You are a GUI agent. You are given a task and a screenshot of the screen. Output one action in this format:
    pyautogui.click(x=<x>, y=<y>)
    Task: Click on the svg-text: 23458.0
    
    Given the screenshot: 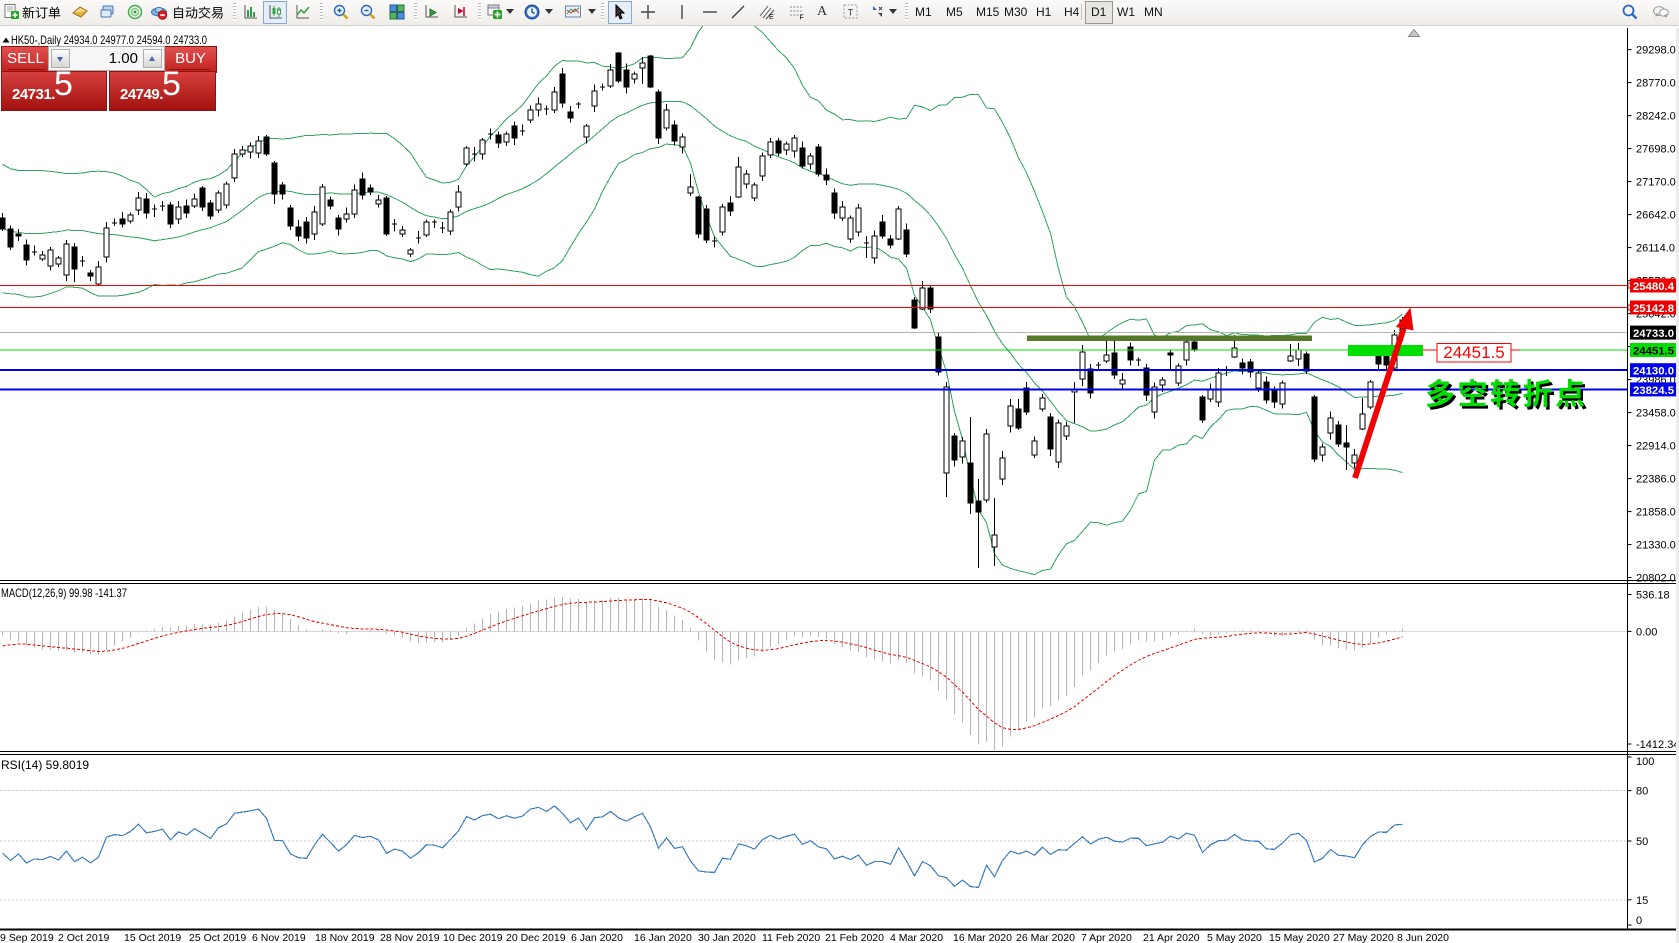 What is the action you would take?
    pyautogui.click(x=1656, y=414)
    